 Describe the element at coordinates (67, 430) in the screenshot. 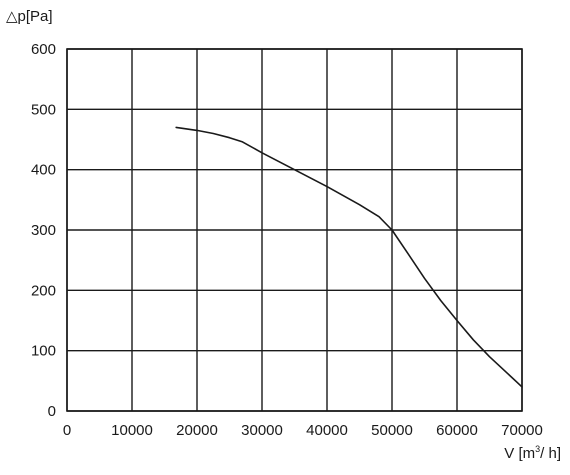

I see `x-tick-label: 0` at that location.